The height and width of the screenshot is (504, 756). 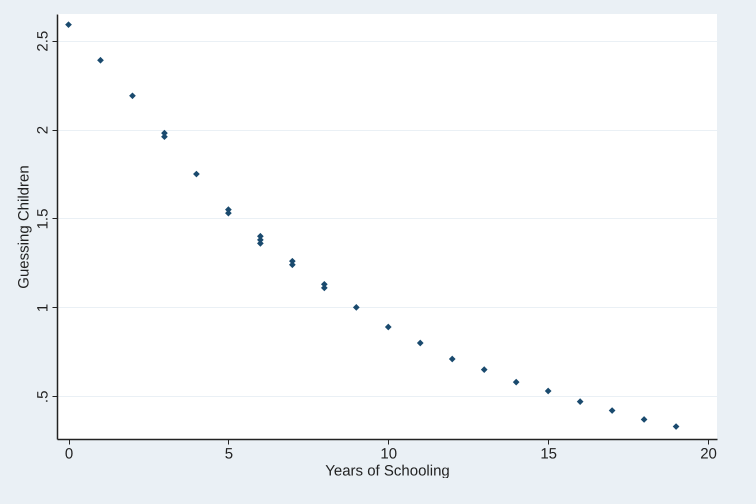 I want to click on x-tick-label: 10, so click(x=389, y=454).